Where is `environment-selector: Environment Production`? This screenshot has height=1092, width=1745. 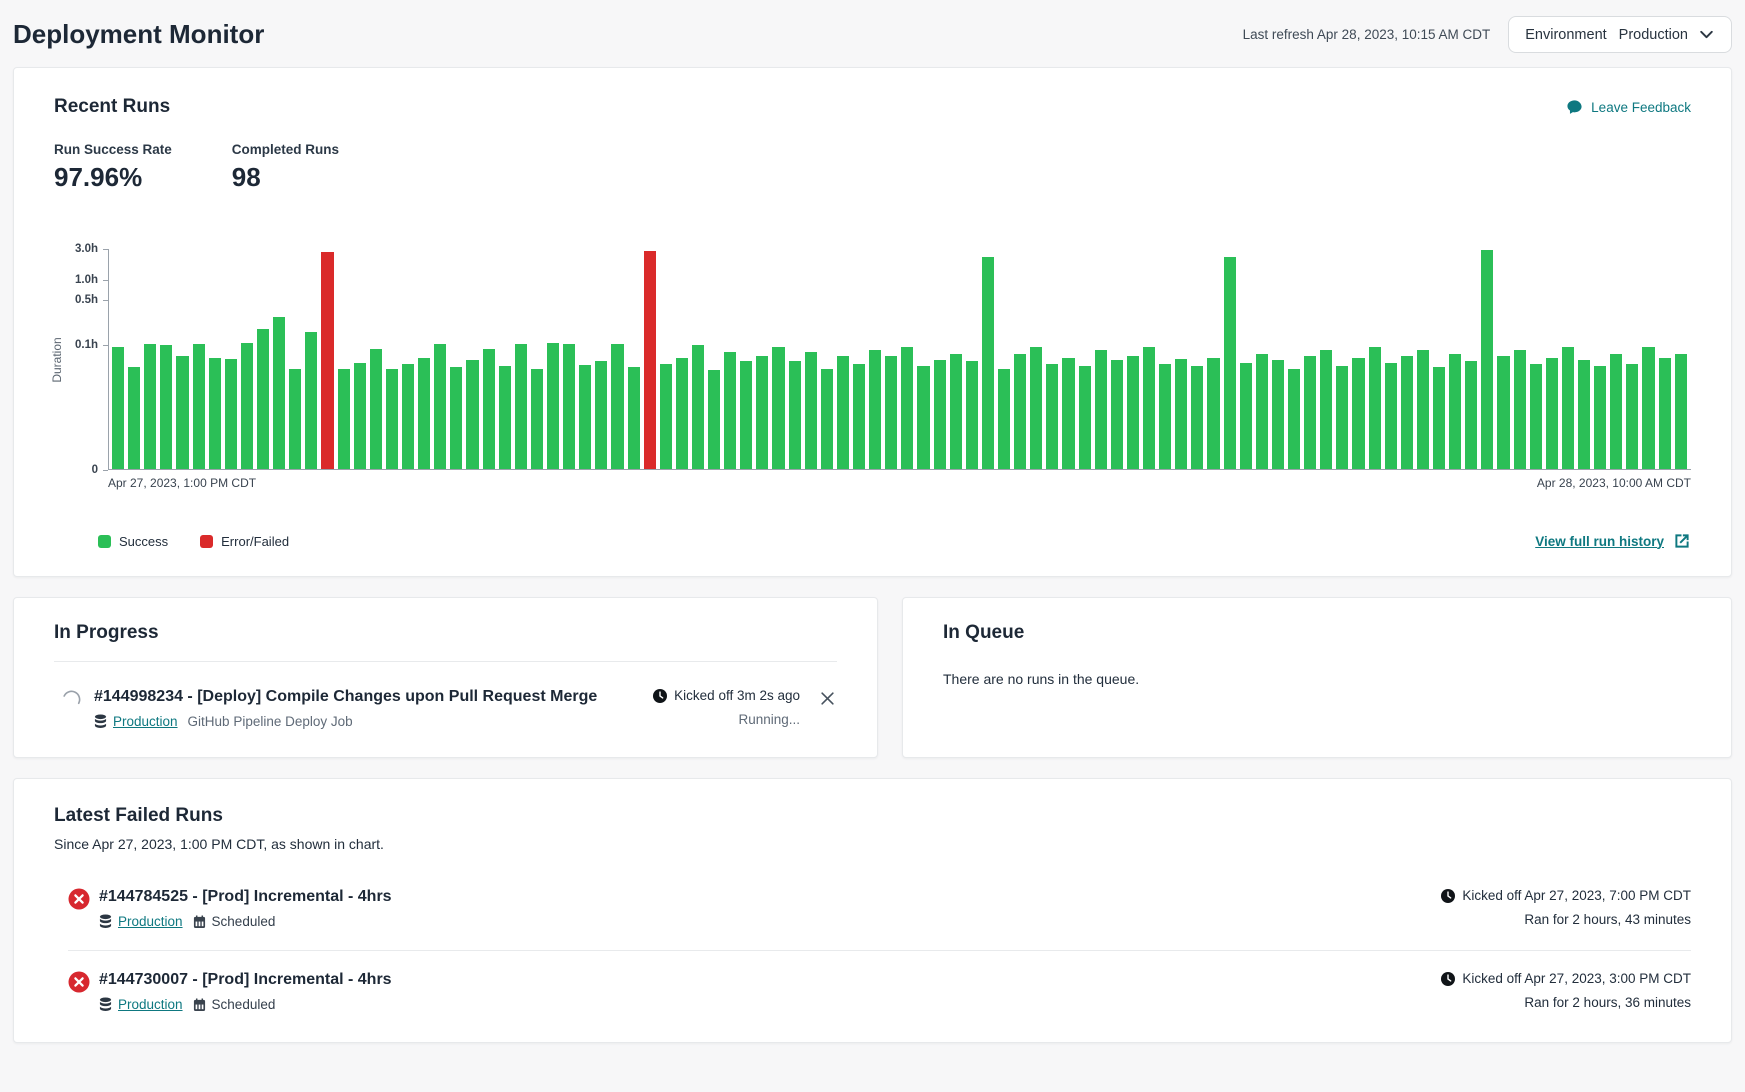 environment-selector: Environment Production is located at coordinates (1620, 34).